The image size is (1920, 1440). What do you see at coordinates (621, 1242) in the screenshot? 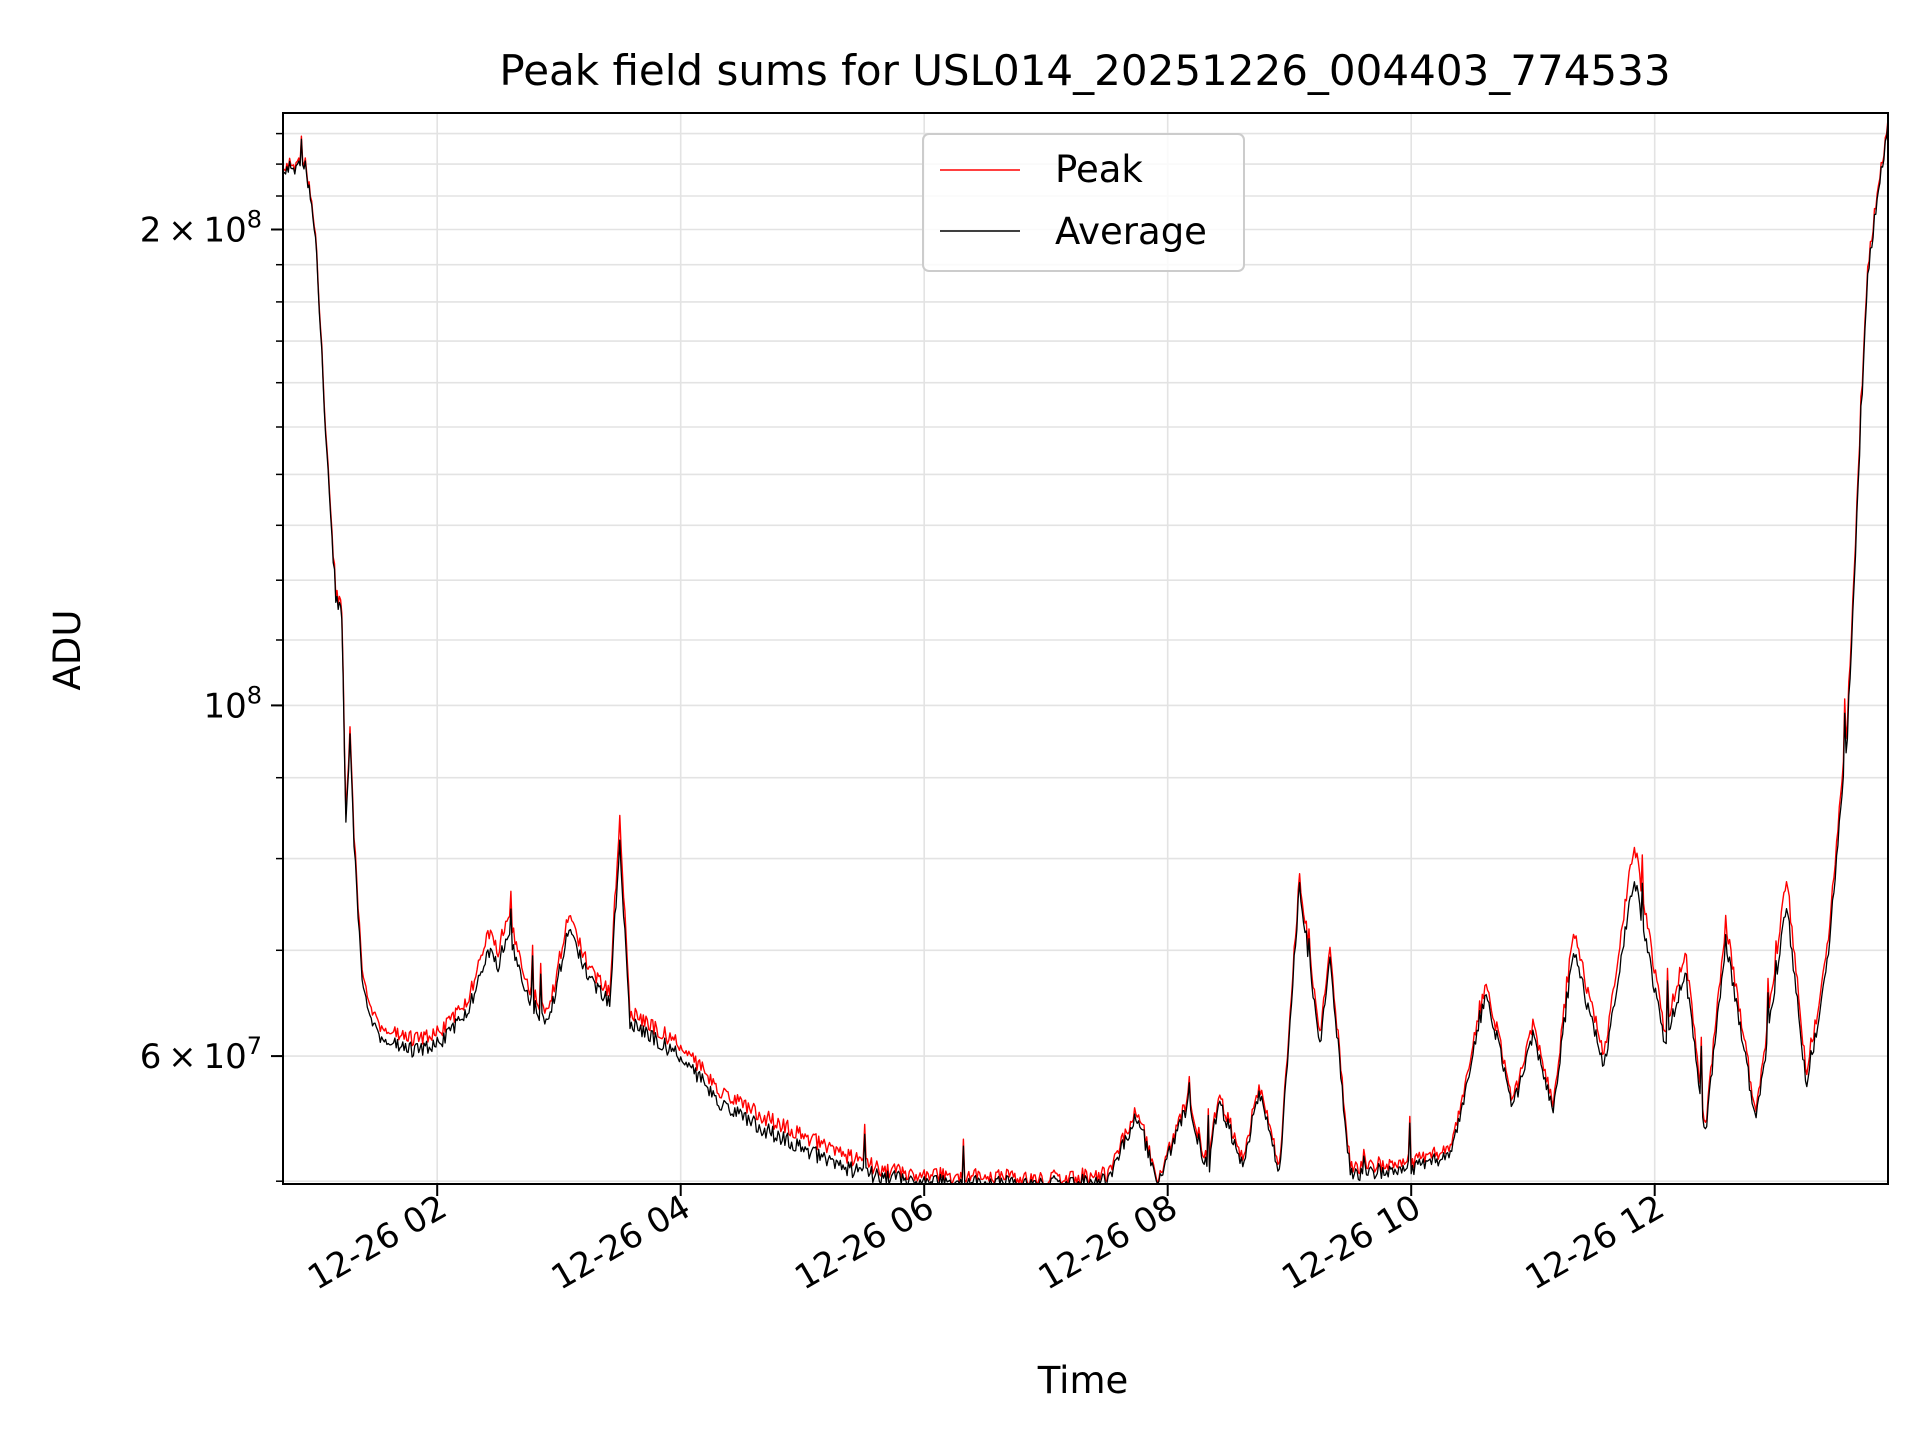
I see `x-tick-label: 12-26 04` at bounding box center [621, 1242].